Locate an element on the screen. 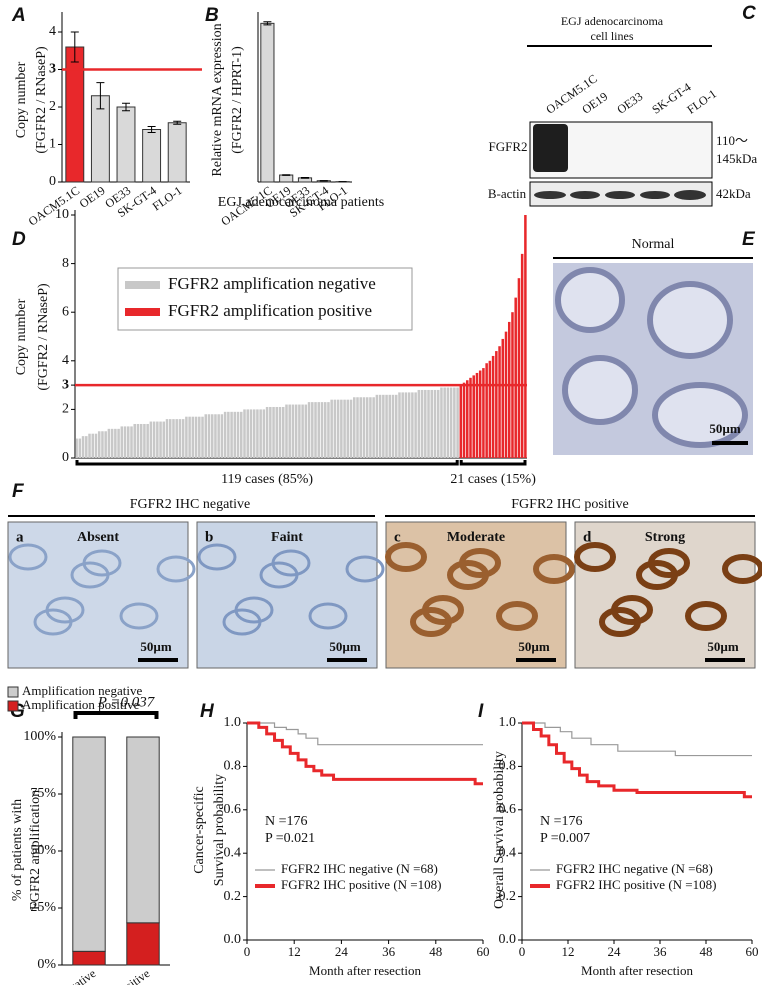 The width and height of the screenshot is (762, 985). y-tick-label: 0% is located at coordinates (46, 964).